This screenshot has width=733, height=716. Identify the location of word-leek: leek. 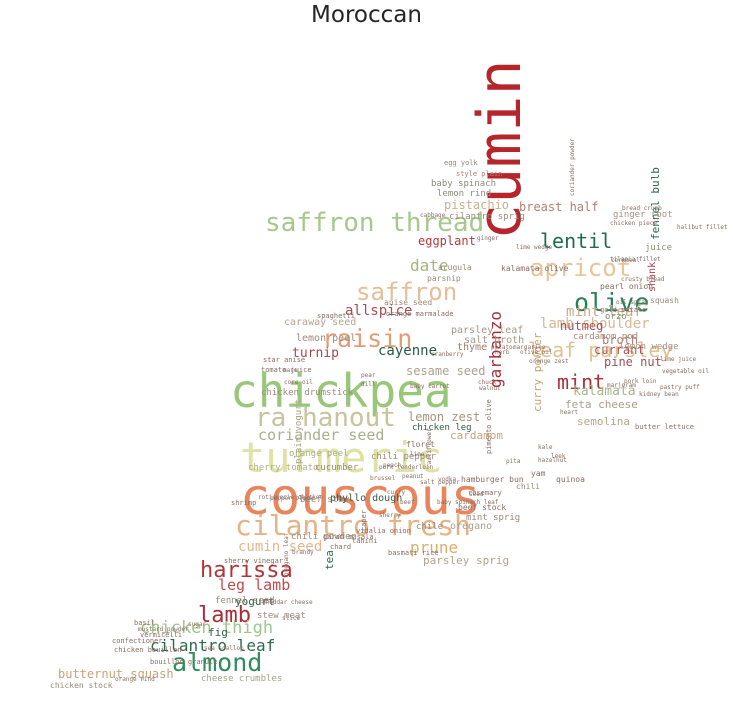
(558, 456).